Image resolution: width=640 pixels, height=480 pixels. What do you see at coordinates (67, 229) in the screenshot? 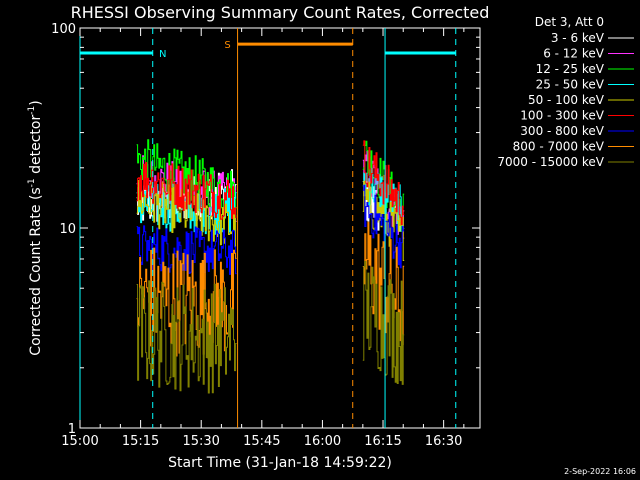
I see `y-tick-label-2: 10` at bounding box center [67, 229].